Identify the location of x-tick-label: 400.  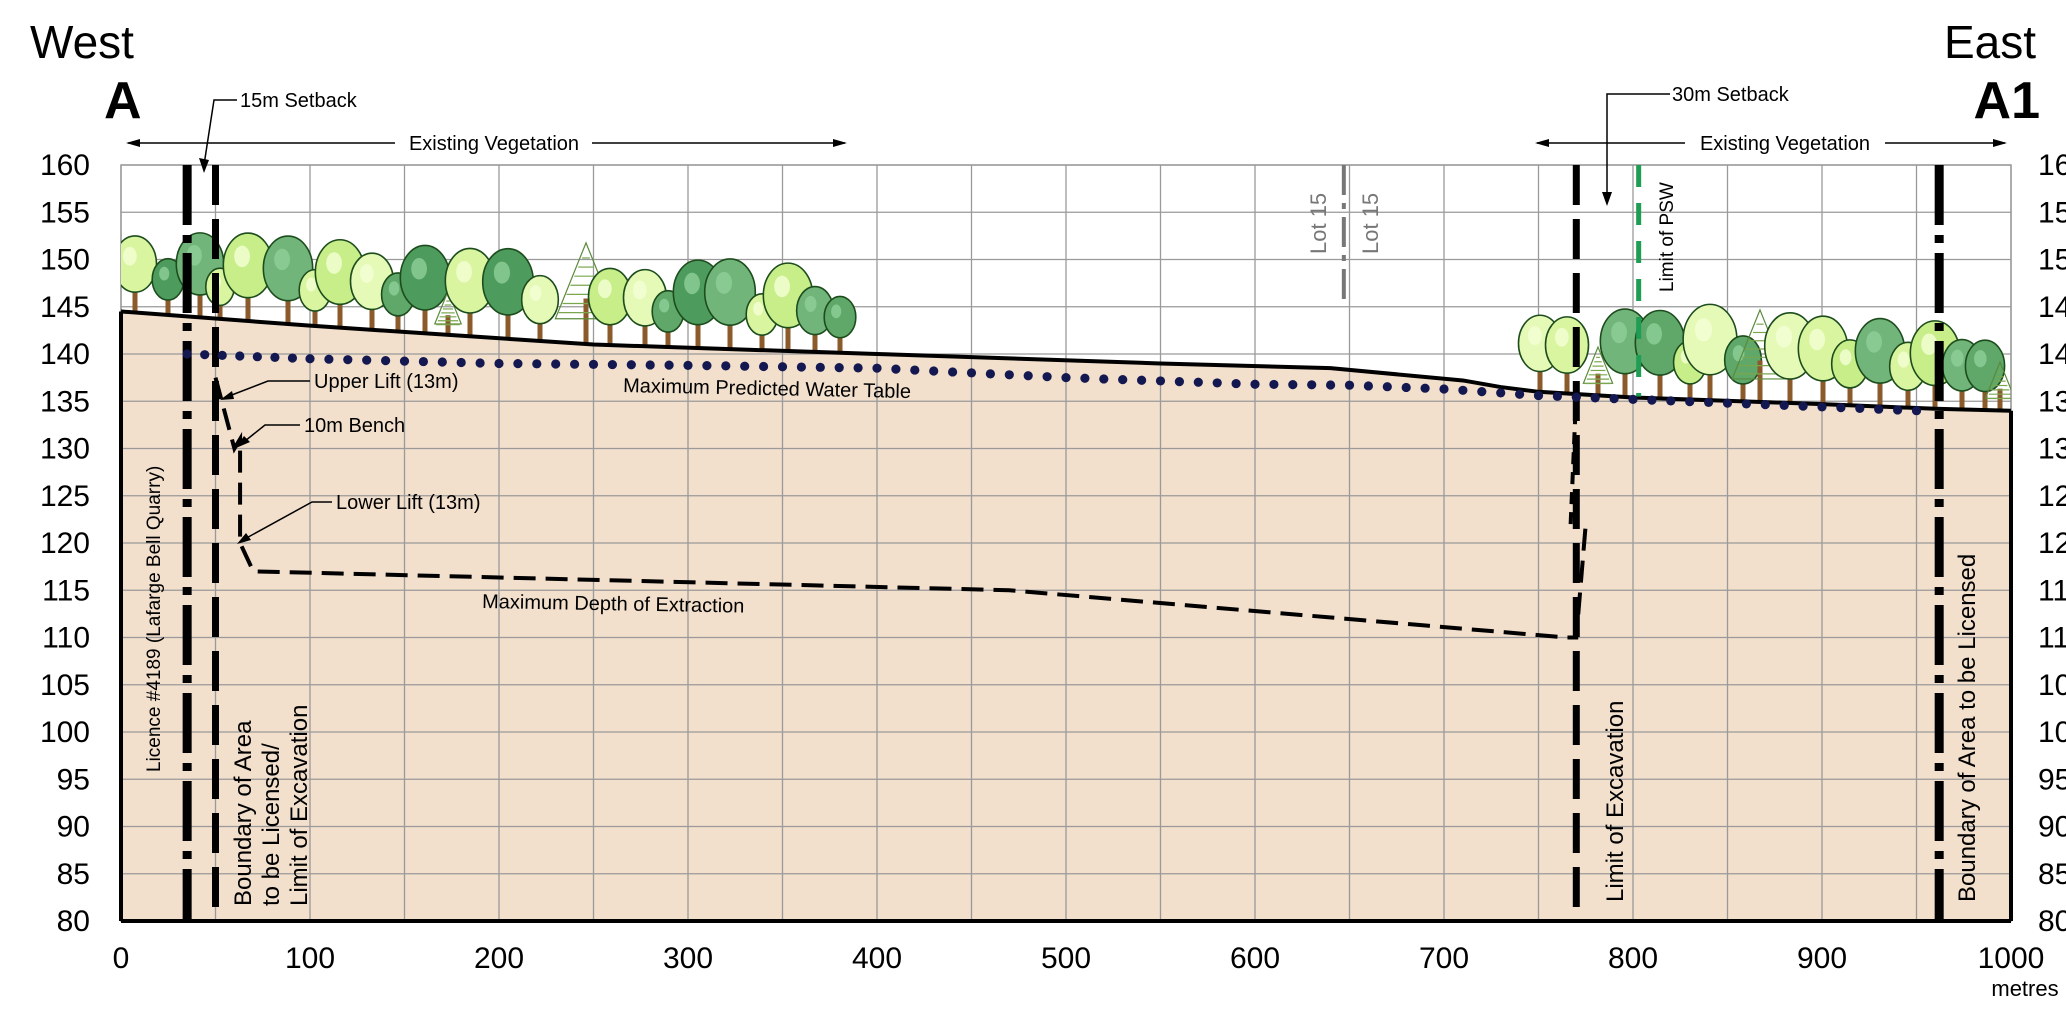
(877, 958).